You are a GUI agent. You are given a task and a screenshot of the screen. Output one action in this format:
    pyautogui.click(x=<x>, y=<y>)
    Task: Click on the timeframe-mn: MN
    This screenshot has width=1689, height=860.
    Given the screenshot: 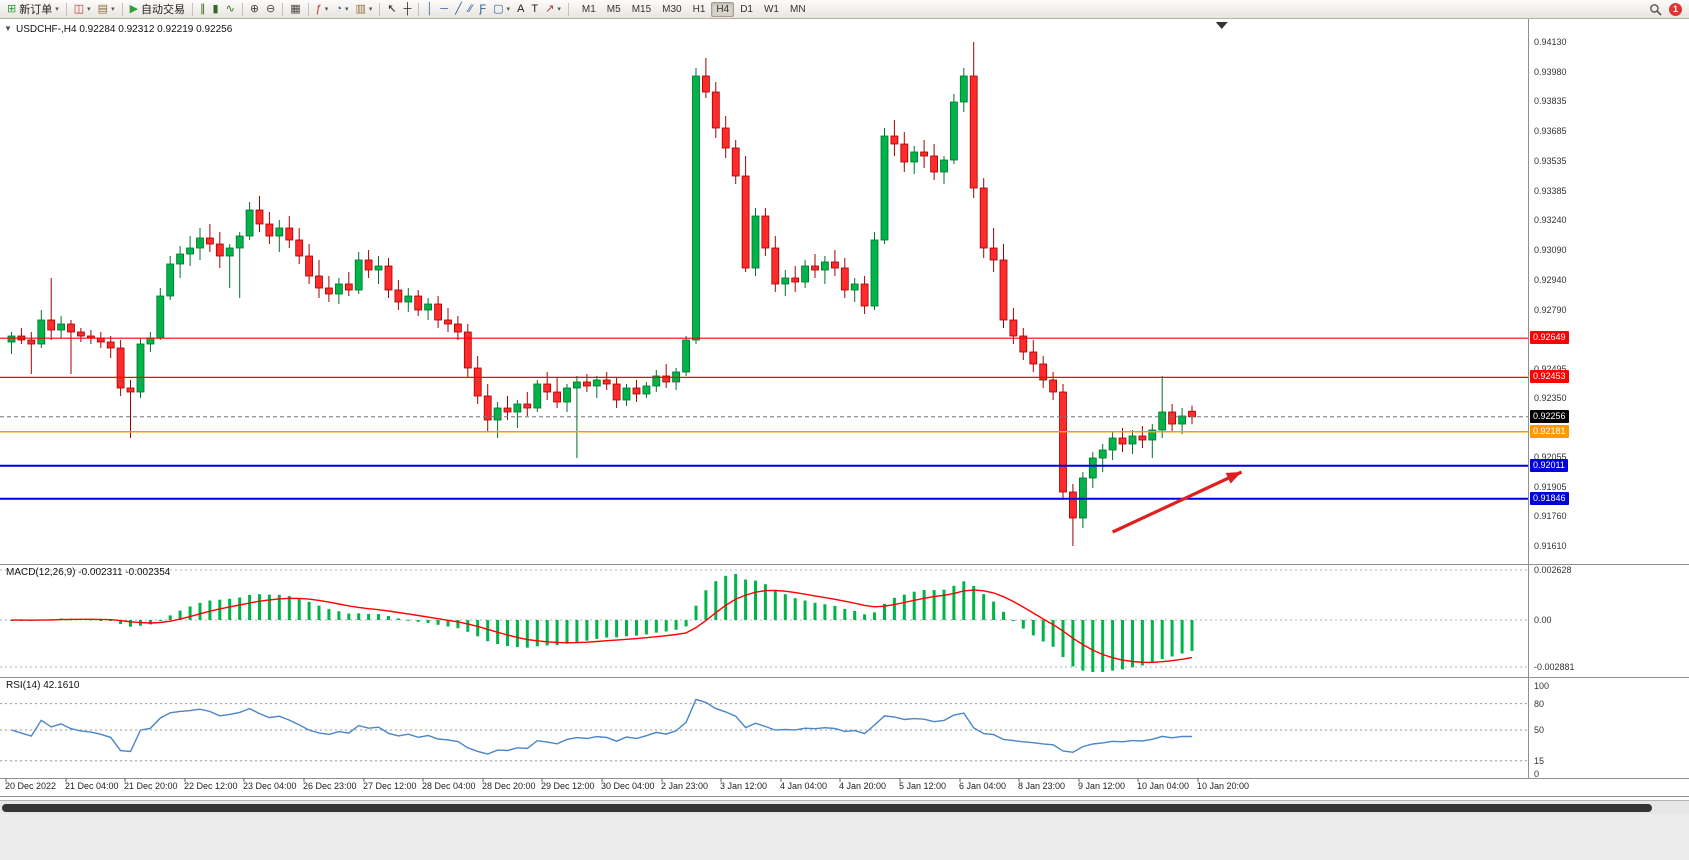 What is the action you would take?
    pyautogui.click(x=797, y=9)
    